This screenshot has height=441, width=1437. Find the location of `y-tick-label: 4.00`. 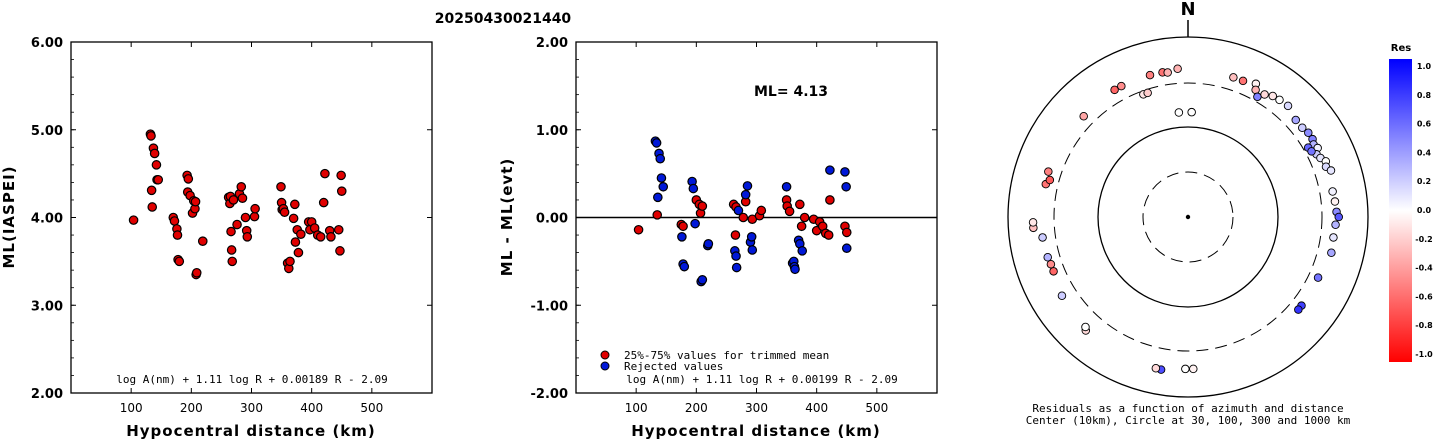

y-tick-label: 4.00 is located at coordinates (47, 219).